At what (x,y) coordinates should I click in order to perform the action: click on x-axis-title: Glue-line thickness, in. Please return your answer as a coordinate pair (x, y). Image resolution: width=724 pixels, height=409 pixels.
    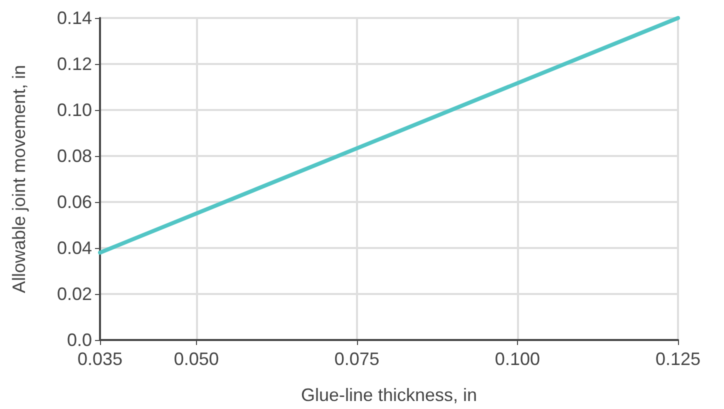
    Looking at the image, I should click on (389, 395).